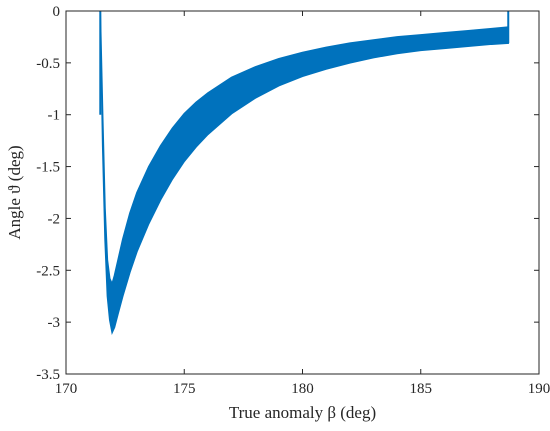  What do you see at coordinates (302, 389) in the screenshot?
I see `x-tick-label: 180` at bounding box center [302, 389].